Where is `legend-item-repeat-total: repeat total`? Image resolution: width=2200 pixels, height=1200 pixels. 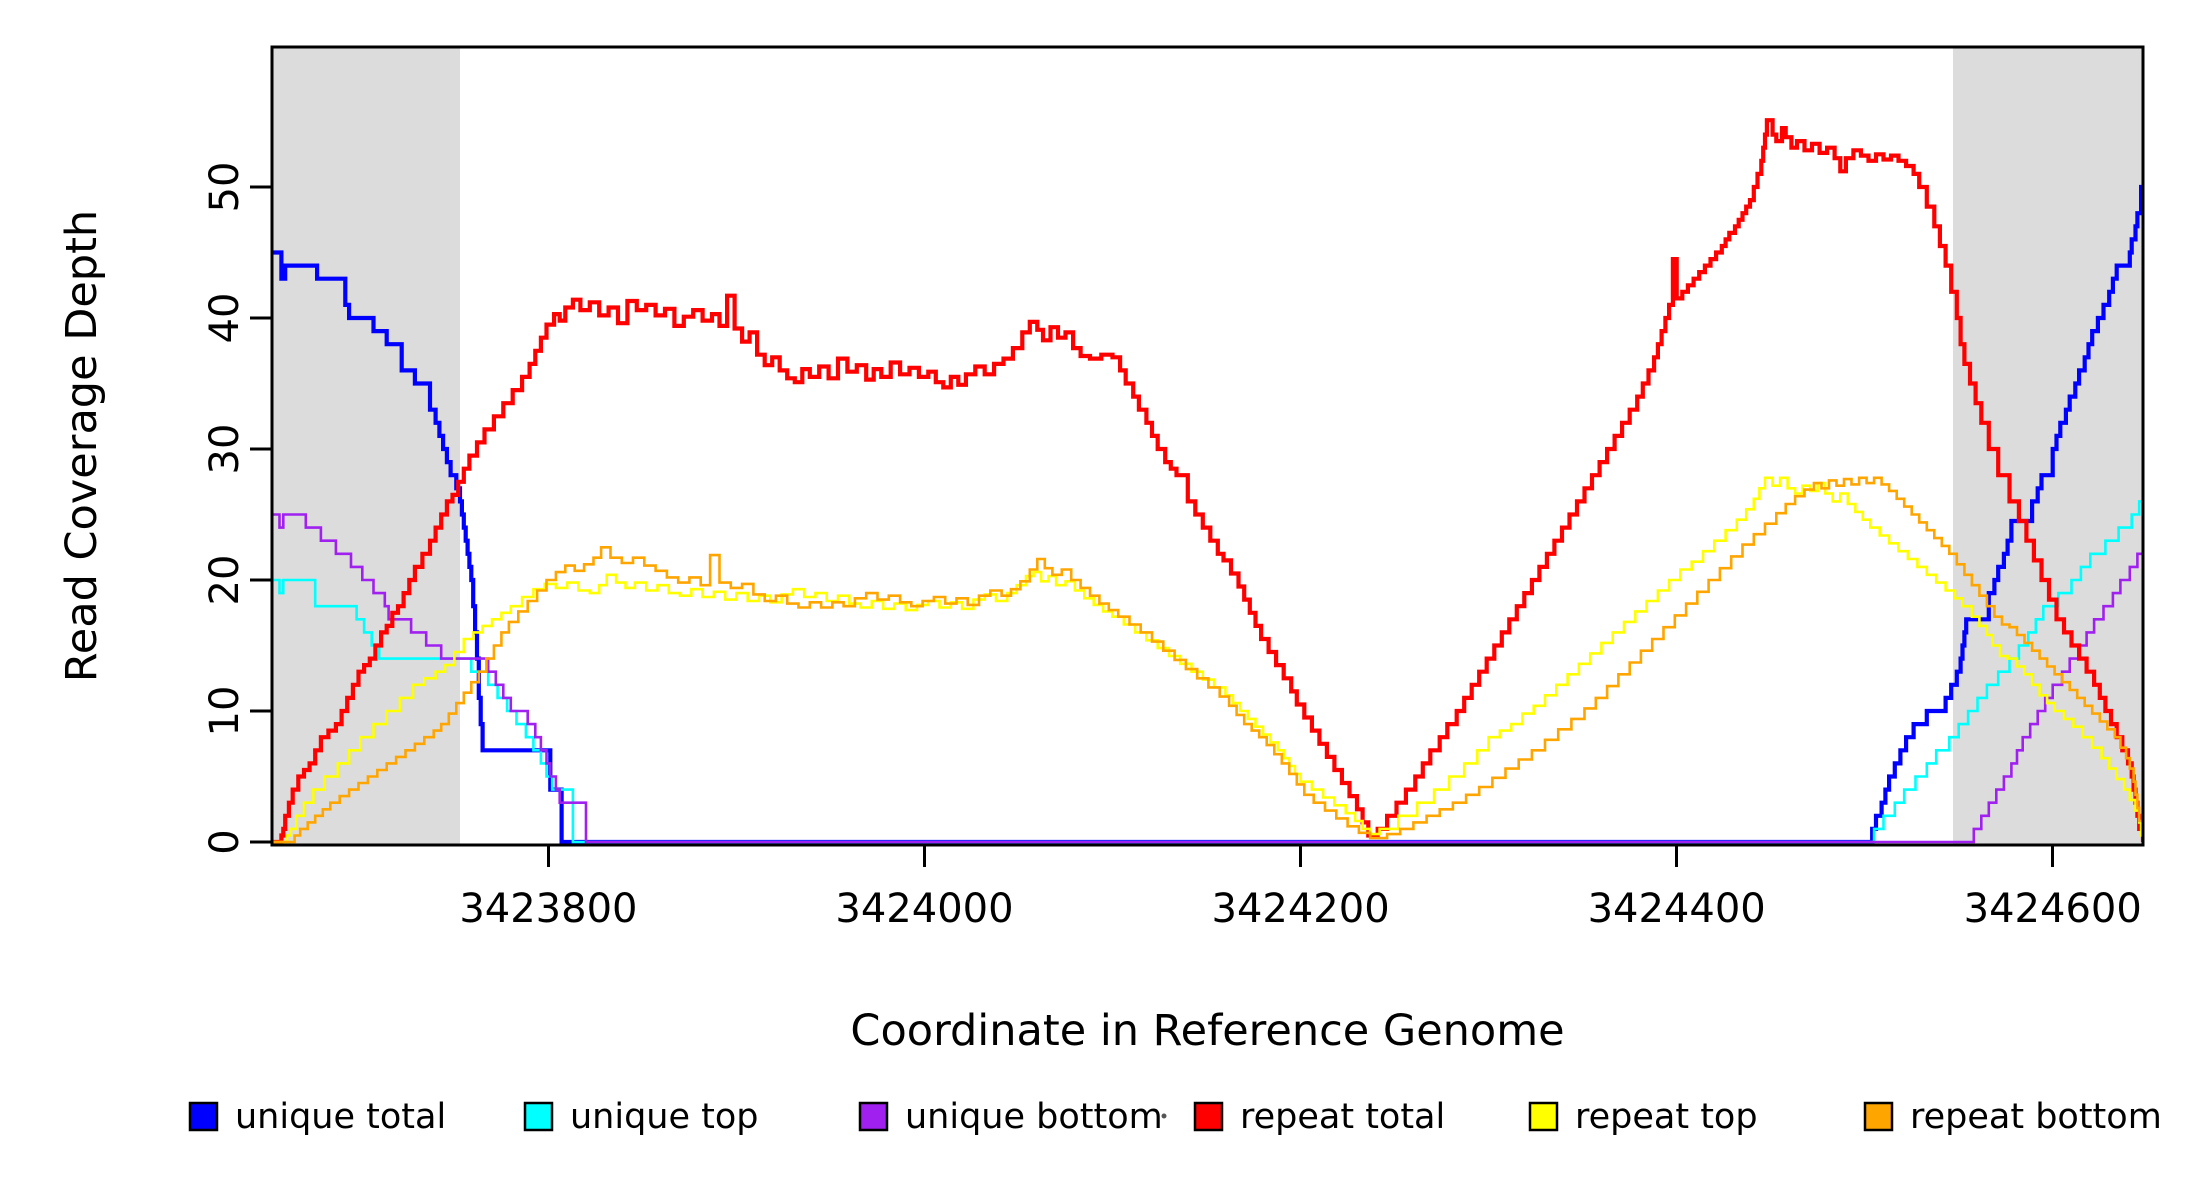
legend-item-repeat-total: repeat total is located at coordinates (1319, 1117).